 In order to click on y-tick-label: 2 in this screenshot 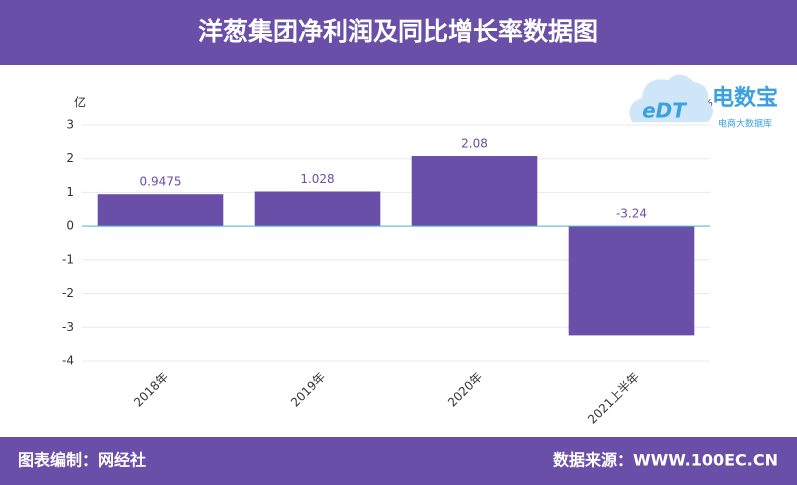, I will do `click(70, 158)`.